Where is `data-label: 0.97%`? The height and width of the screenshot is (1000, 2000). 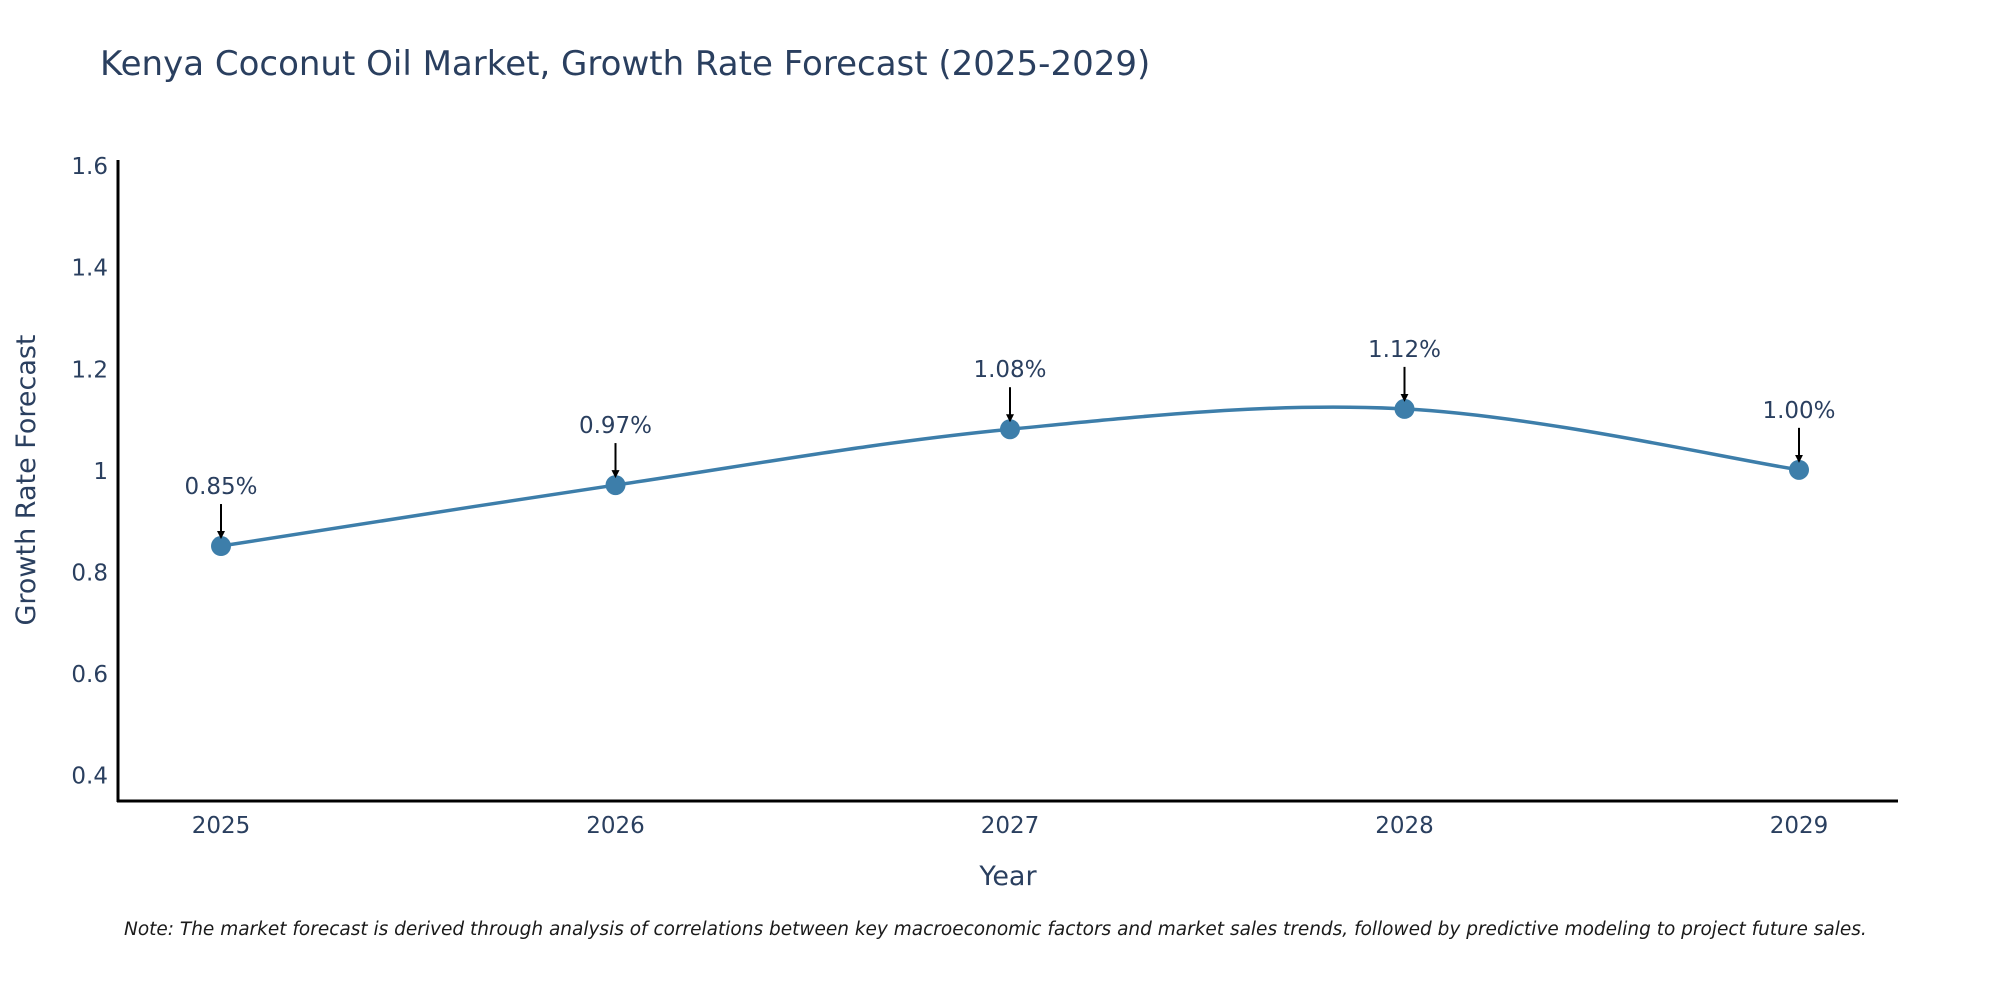
data-label: 0.97% is located at coordinates (615, 426).